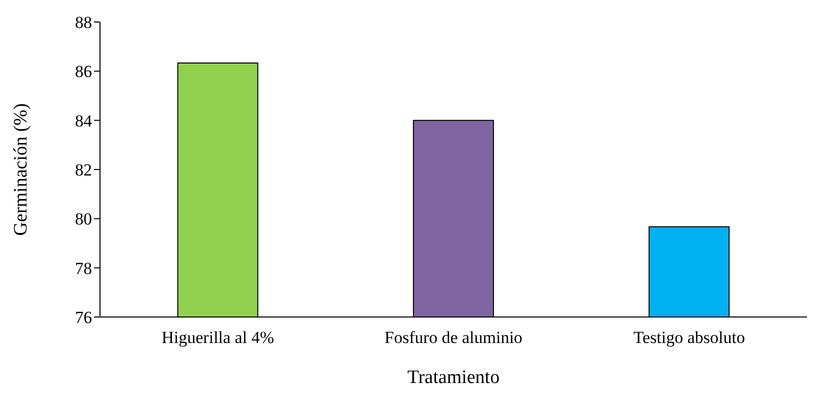 The width and height of the screenshot is (825, 405). What do you see at coordinates (453, 377) in the screenshot?
I see `x-axis-title: Tratamiento` at bounding box center [453, 377].